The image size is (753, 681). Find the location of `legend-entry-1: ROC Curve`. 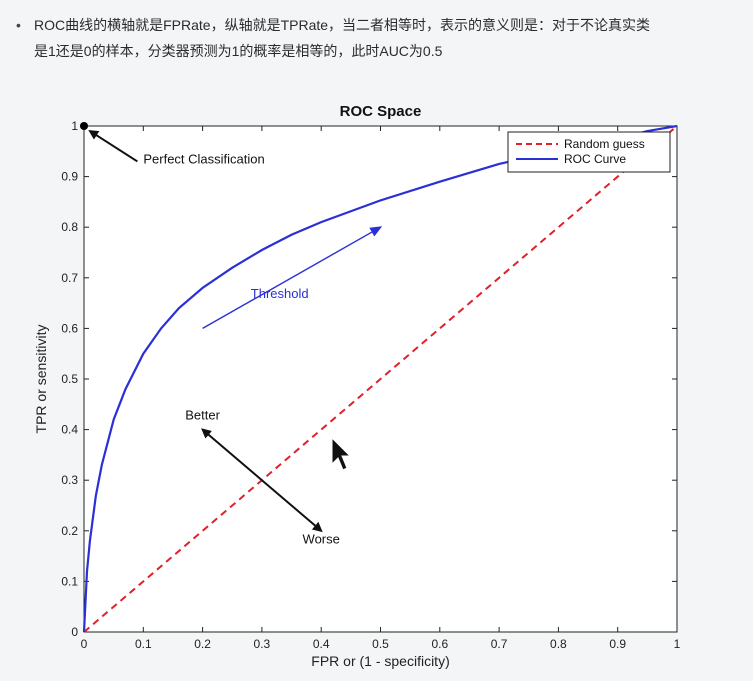

legend-entry-1: ROC Curve is located at coordinates (595, 159).